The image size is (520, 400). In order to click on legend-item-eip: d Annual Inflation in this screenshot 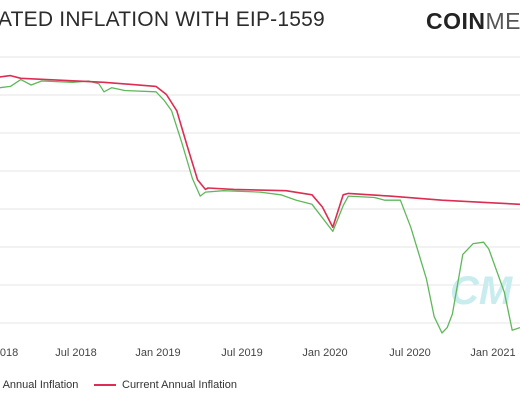, I will do `click(39, 385)`.